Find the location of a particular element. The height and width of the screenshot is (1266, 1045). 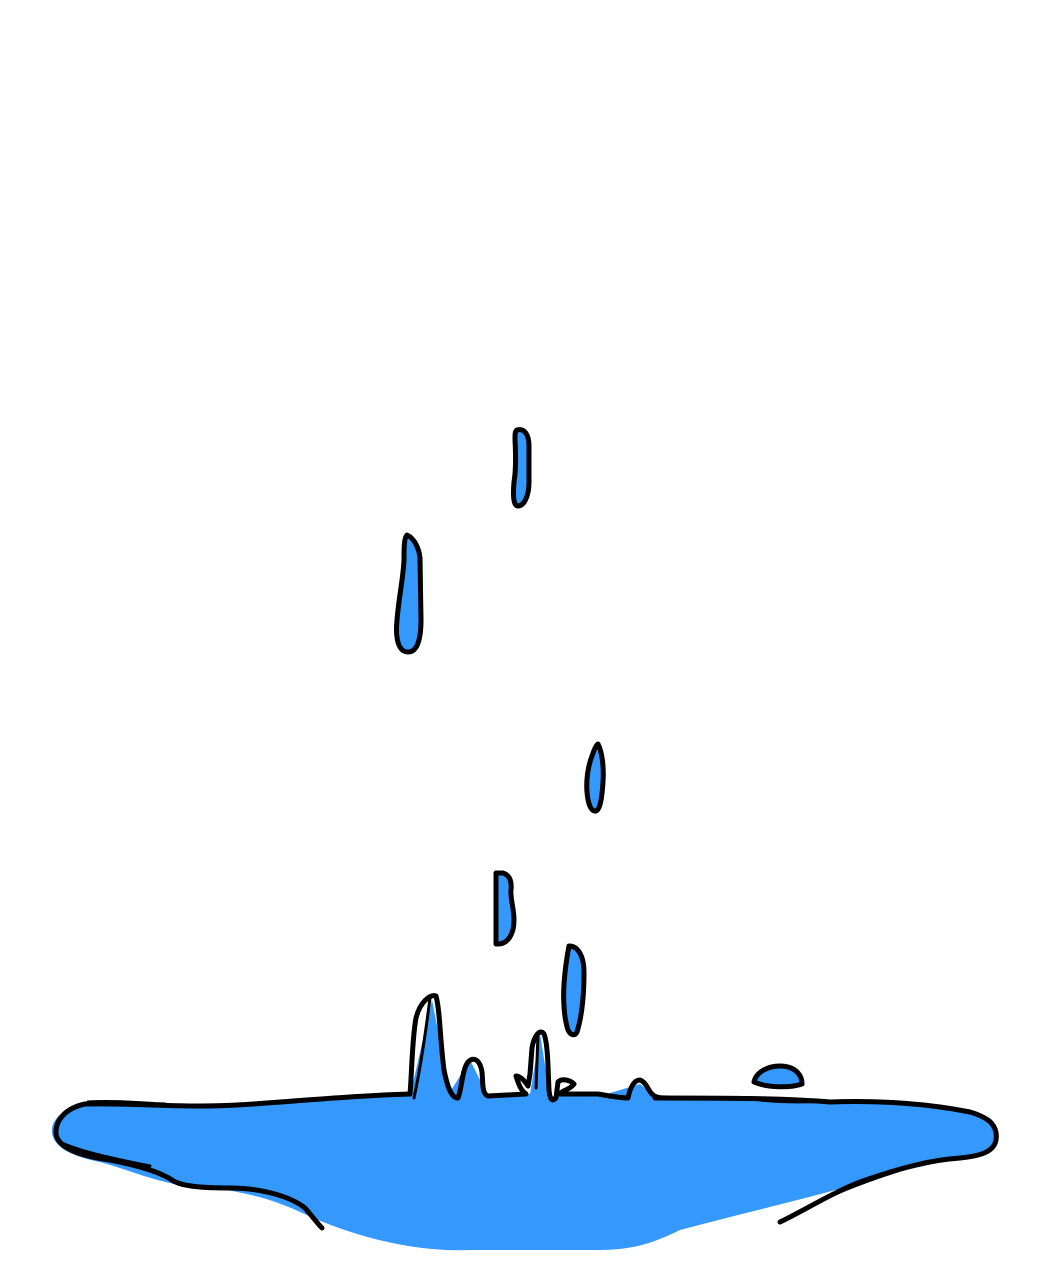

splash-droplet is located at coordinates (778, 1076).